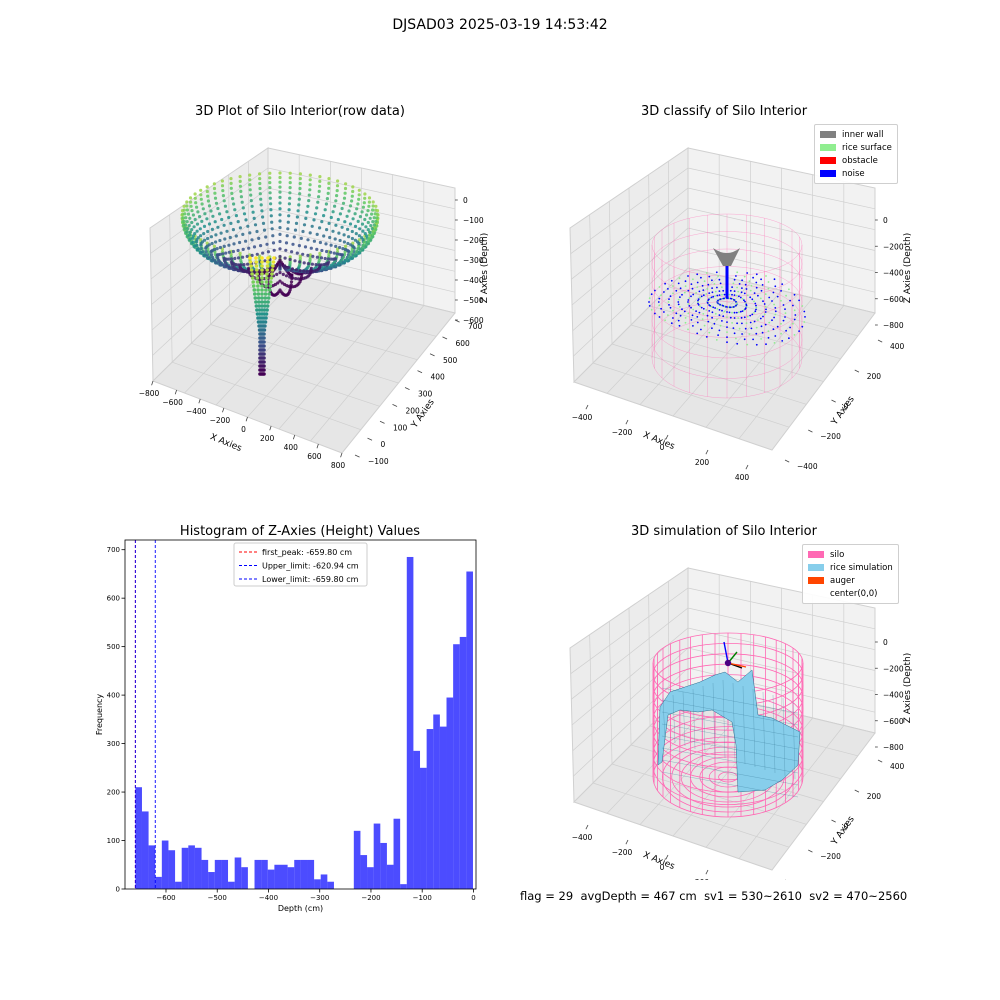  Describe the element at coordinates (300, 564) in the screenshot. I see `p3-legend-frame` at that location.